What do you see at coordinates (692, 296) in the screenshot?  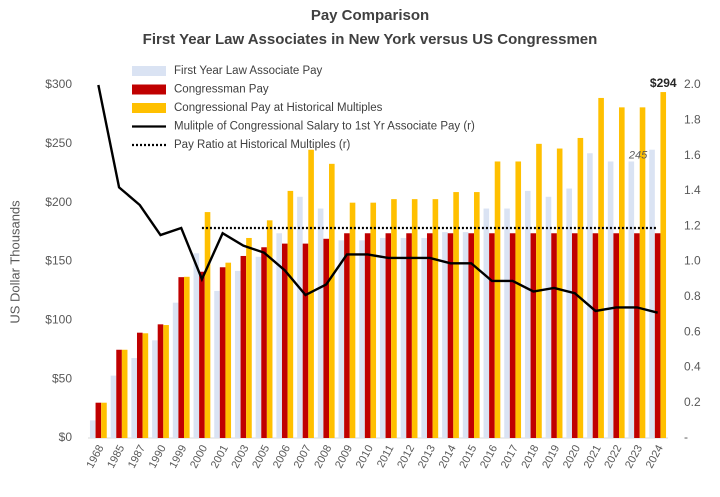 I see `y2-tick-label: 0.8` at bounding box center [692, 296].